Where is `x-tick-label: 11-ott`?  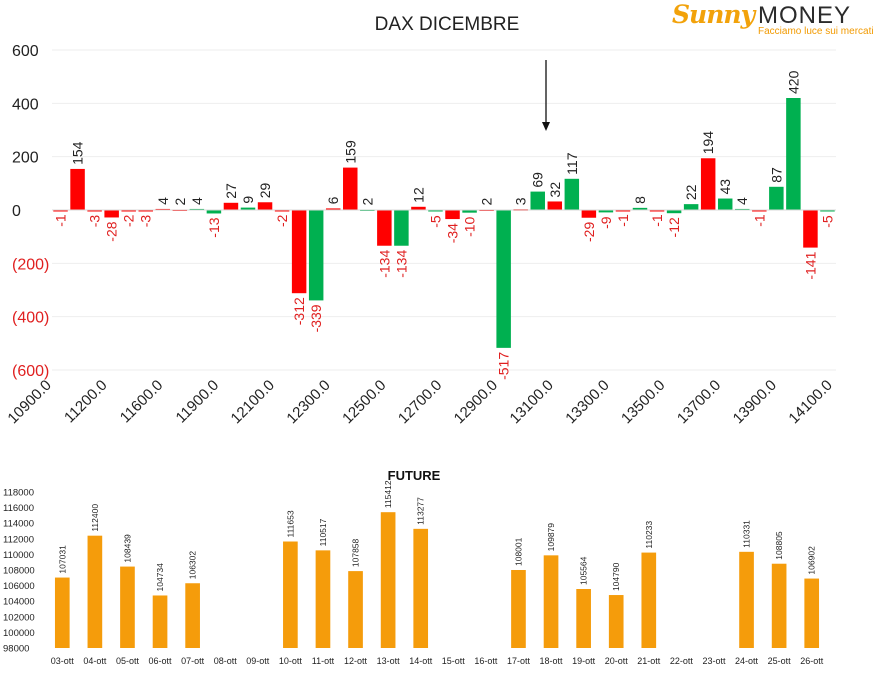
x-tick-label: 11-ott is located at coordinates (323, 661).